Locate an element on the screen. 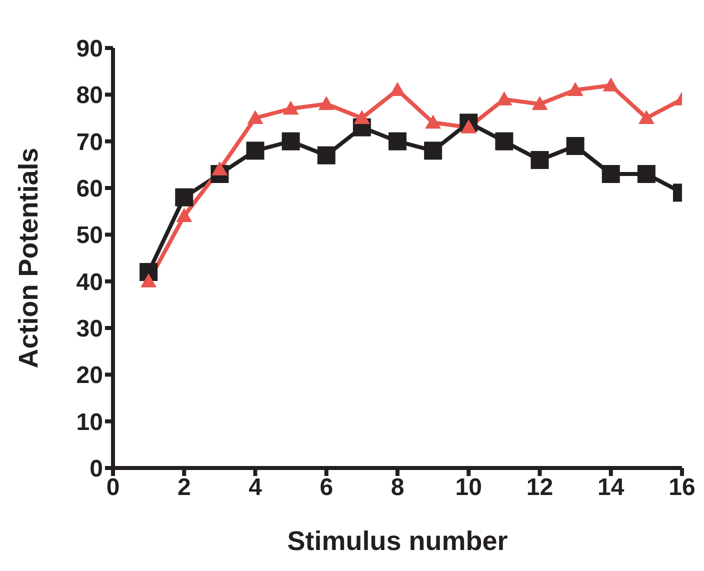 This screenshot has height=571, width=704. y-tick-label: 50 is located at coordinates (89, 236).